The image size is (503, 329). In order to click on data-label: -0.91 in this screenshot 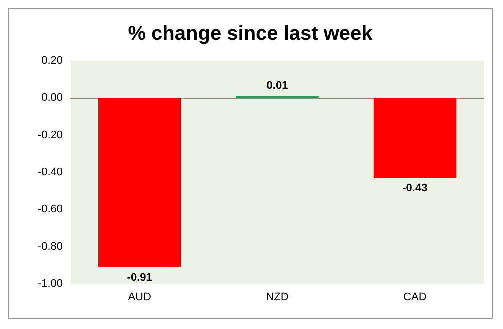, I will do `click(139, 278)`.